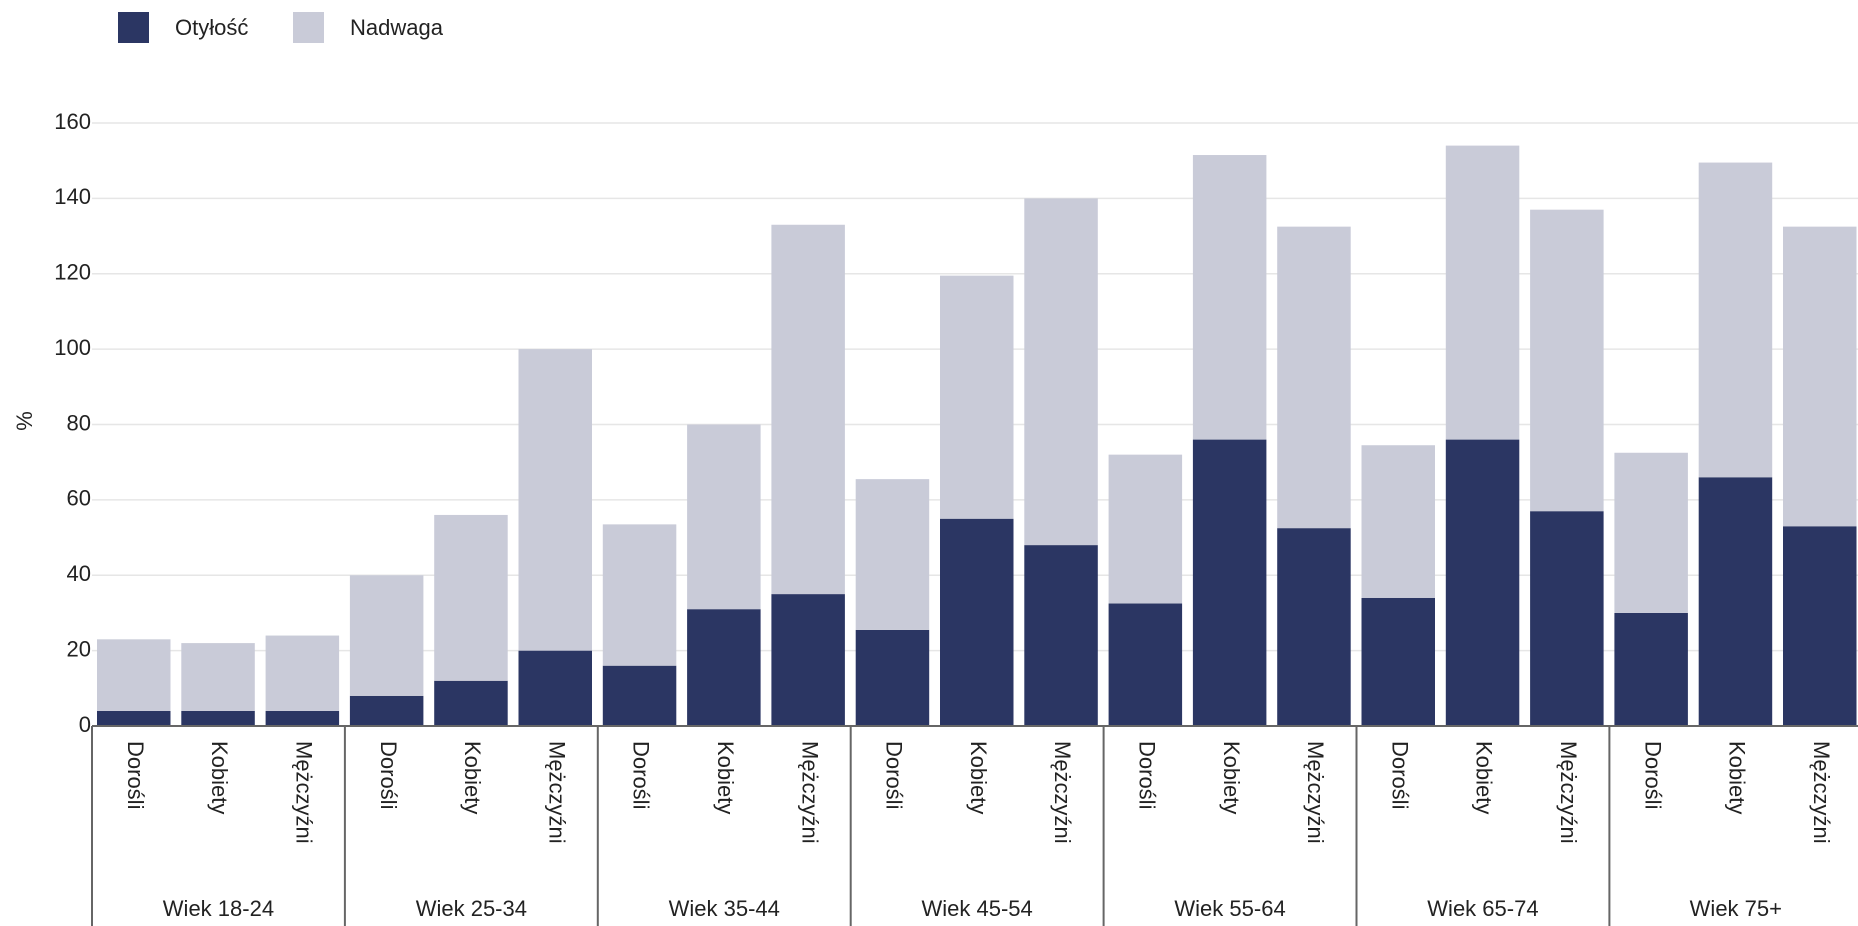 This screenshot has width=1858, height=926. What do you see at coordinates (85, 724) in the screenshot?
I see `y-tick-label: 0` at bounding box center [85, 724].